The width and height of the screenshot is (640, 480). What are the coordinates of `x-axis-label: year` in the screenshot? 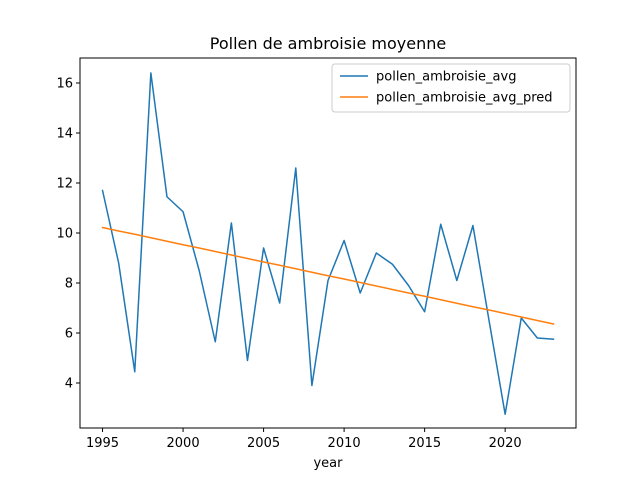 It's located at (328, 463).